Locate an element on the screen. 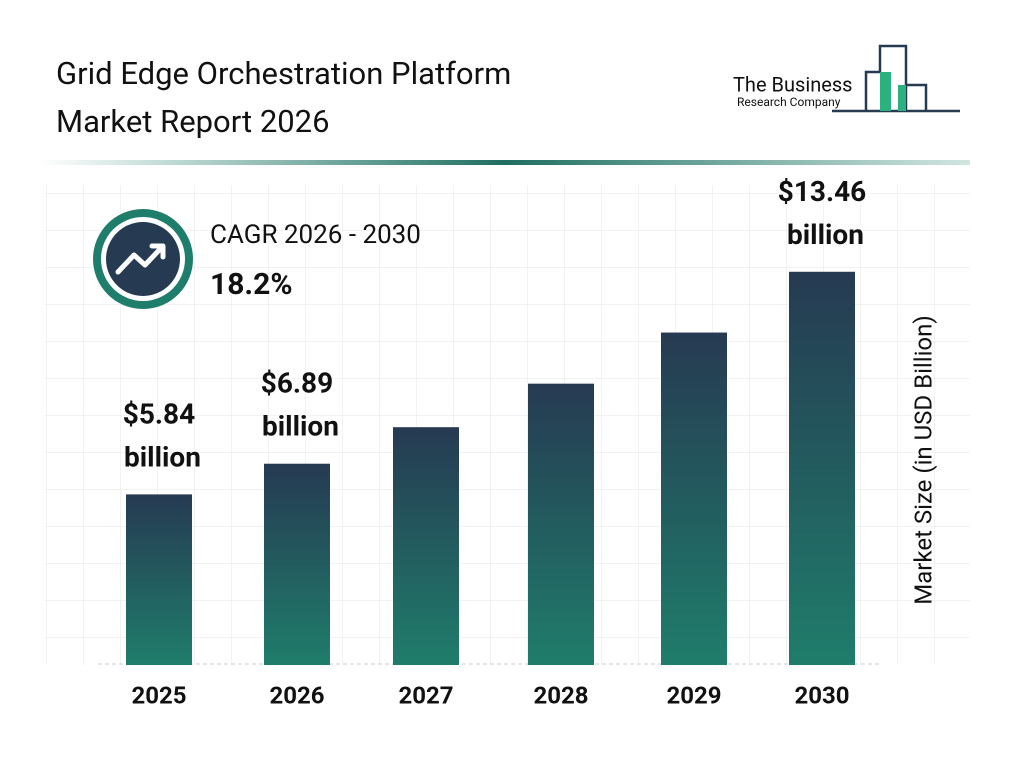 The width and height of the screenshot is (1024, 768). y-axis-label: Market Size (in USD Billion) is located at coordinates (923, 459).